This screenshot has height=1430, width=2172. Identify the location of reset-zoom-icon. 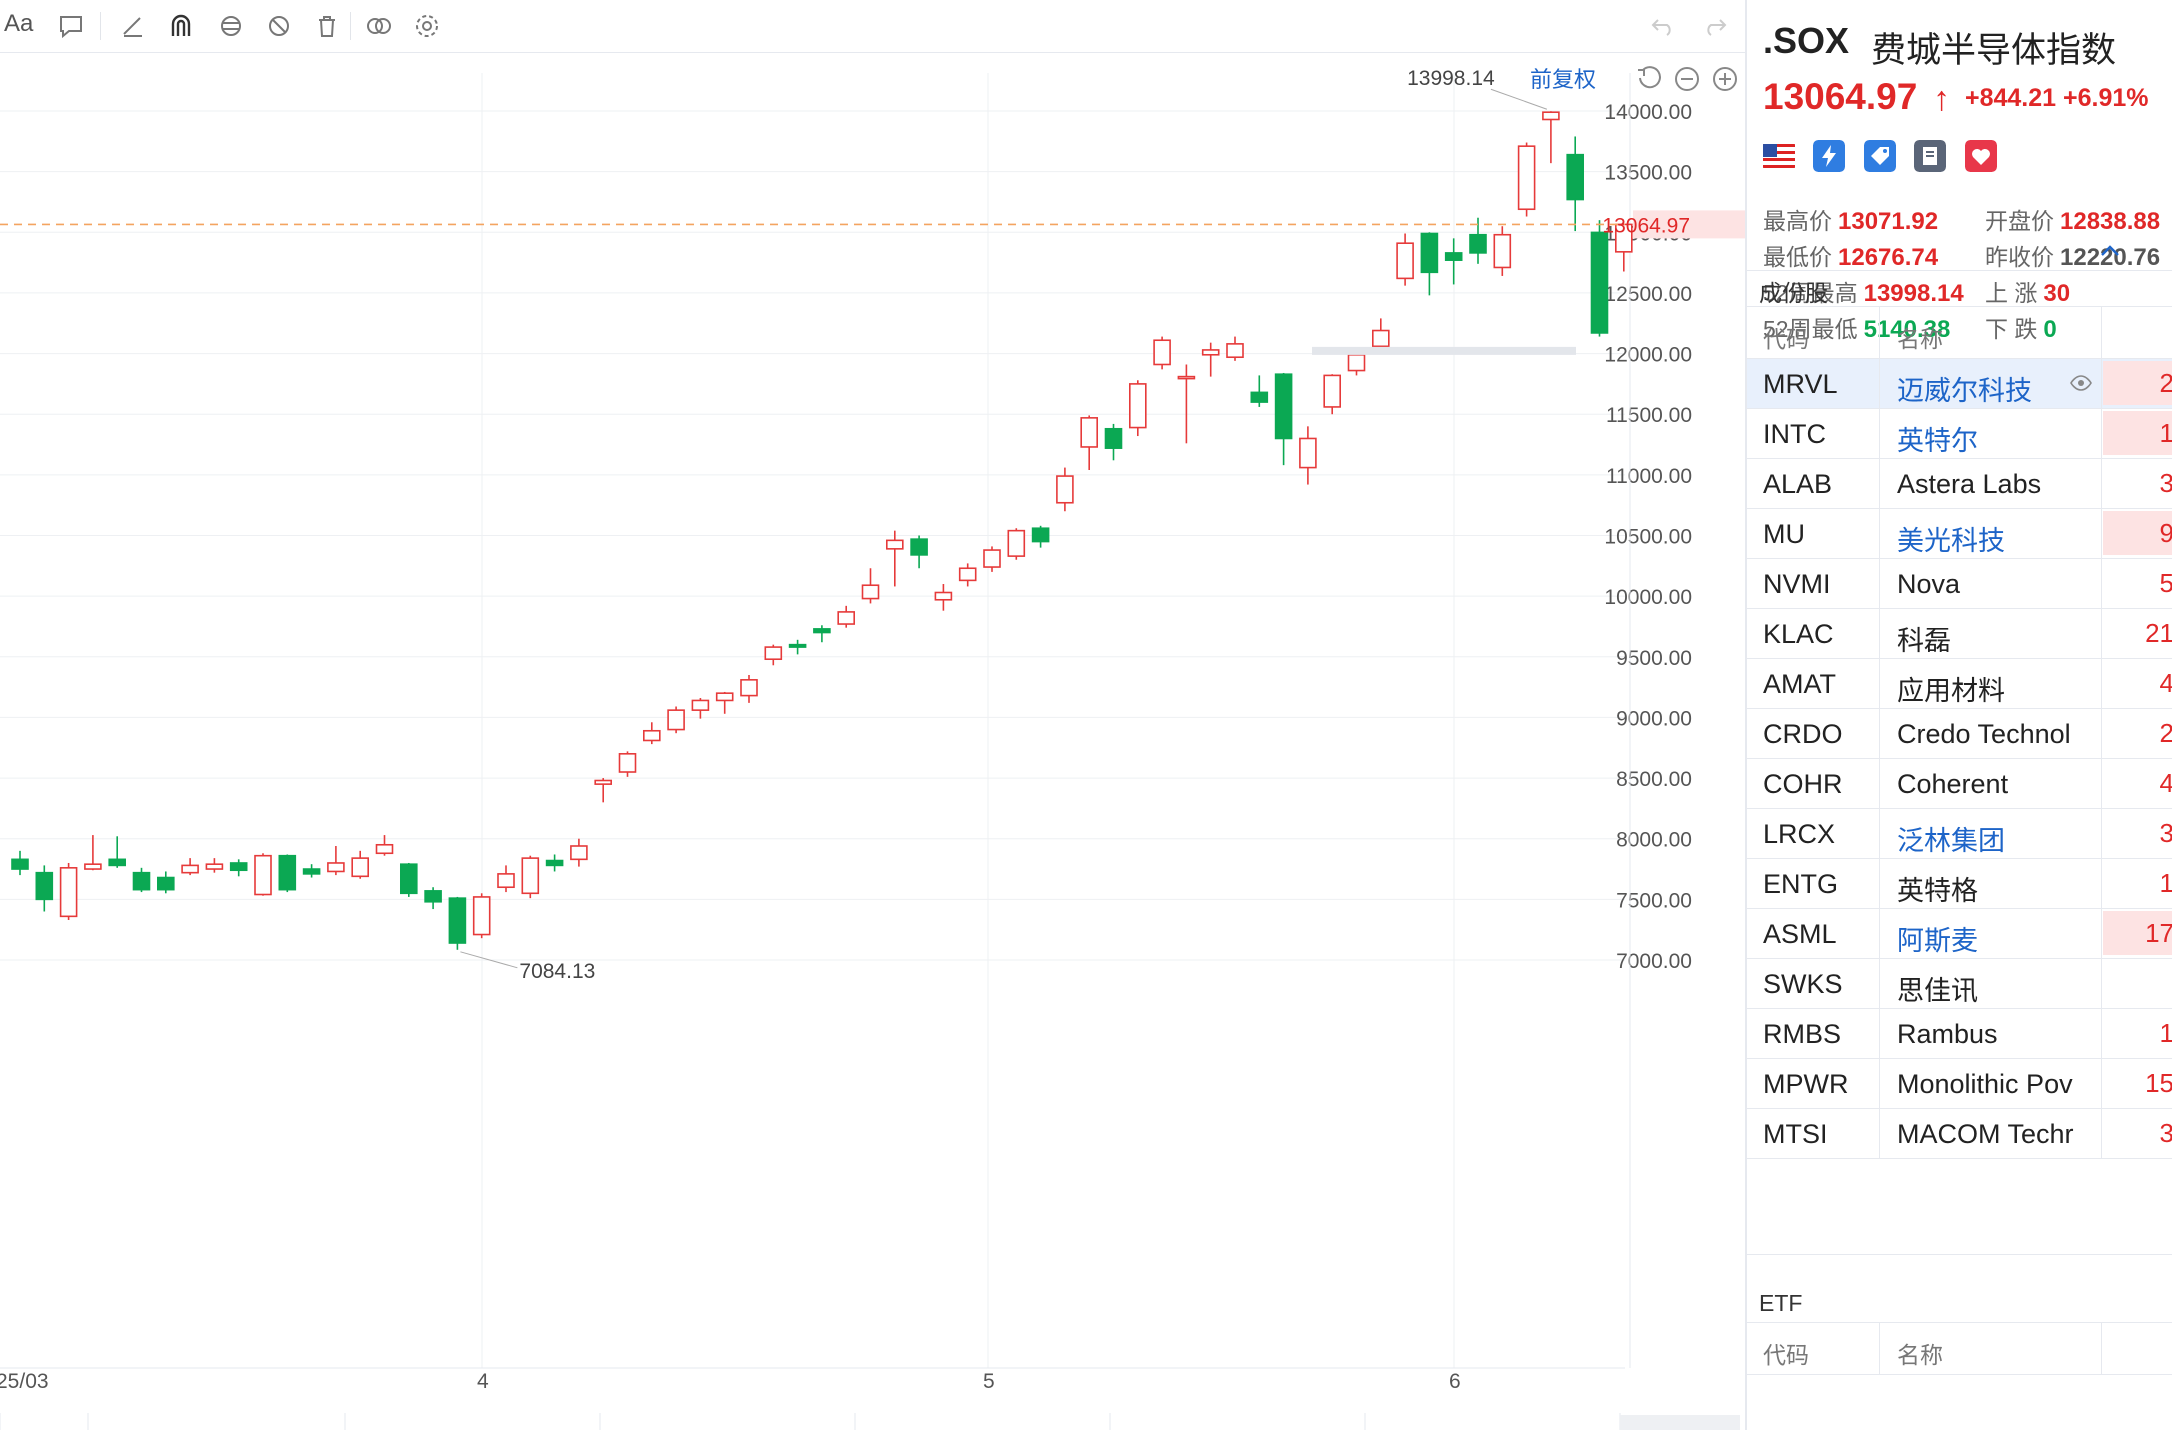
(1649, 79).